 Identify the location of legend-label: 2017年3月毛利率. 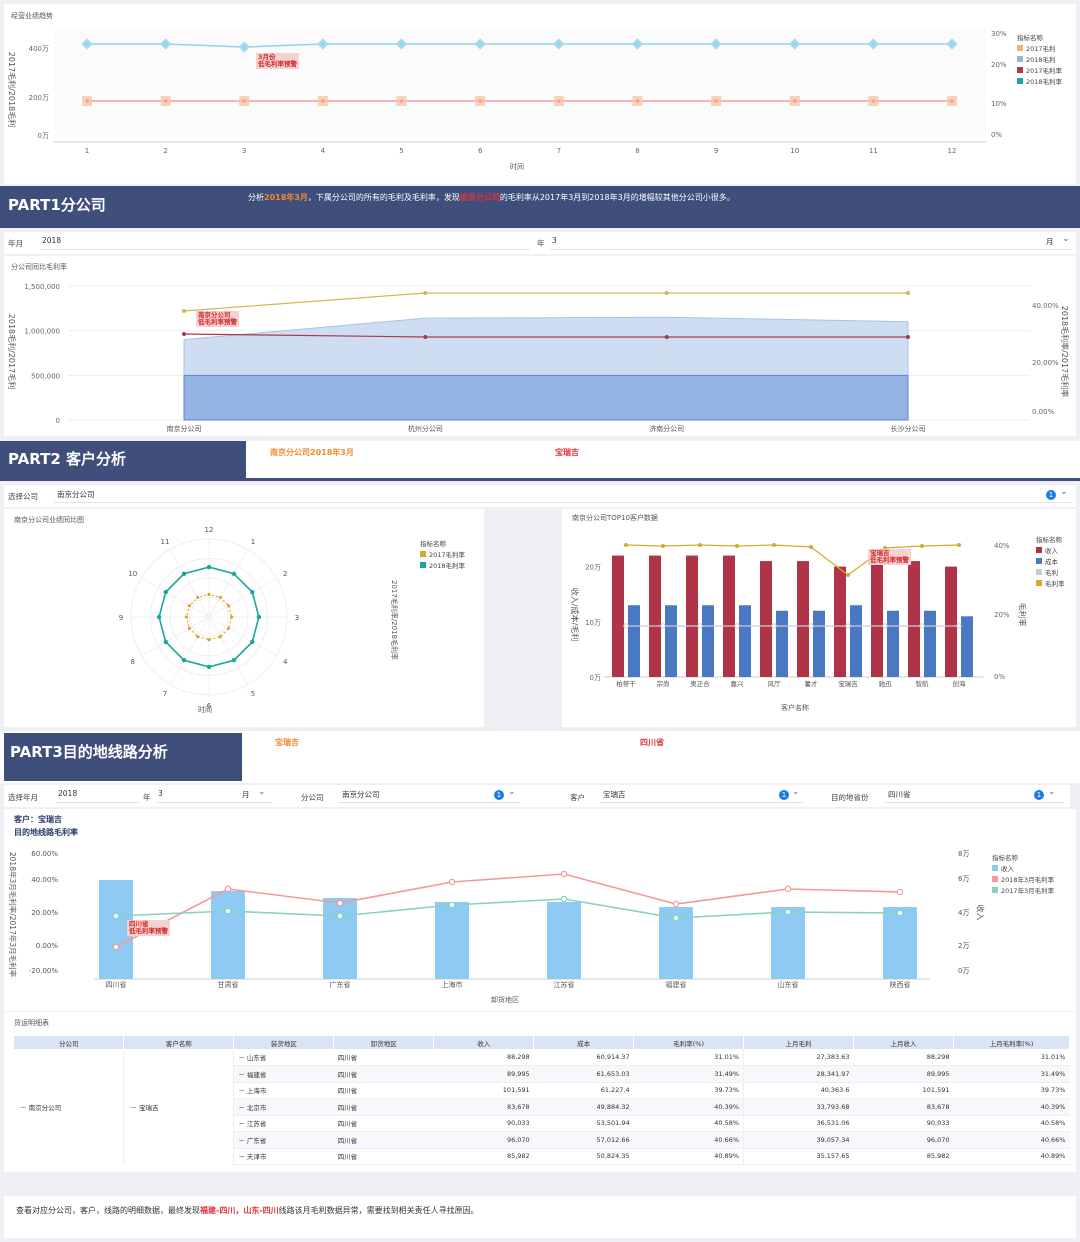
(1028, 890).